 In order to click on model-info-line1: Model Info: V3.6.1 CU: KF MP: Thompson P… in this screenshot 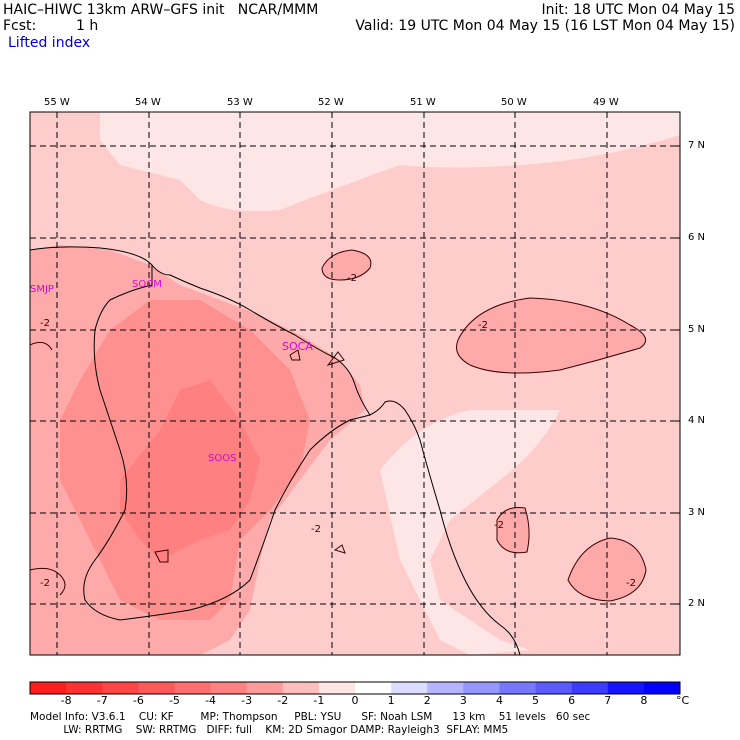, I will do `click(310, 717)`.